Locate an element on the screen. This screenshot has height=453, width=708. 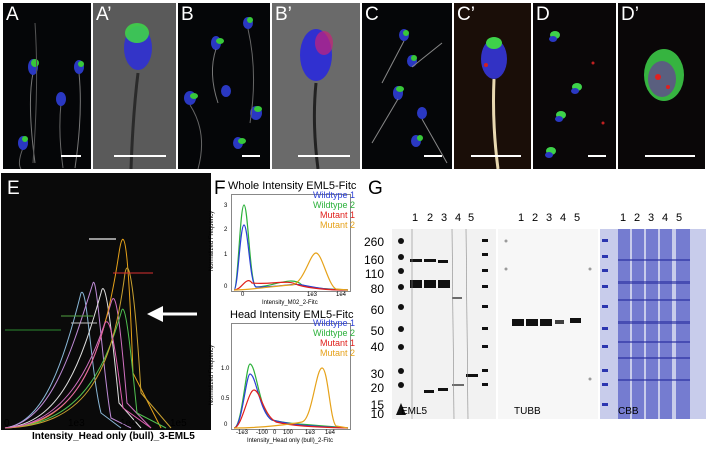
f-top-legend: Wildtype 1 Wildtype 2 Mutant 1 Mutant 2 is located at coordinates (330, 210).